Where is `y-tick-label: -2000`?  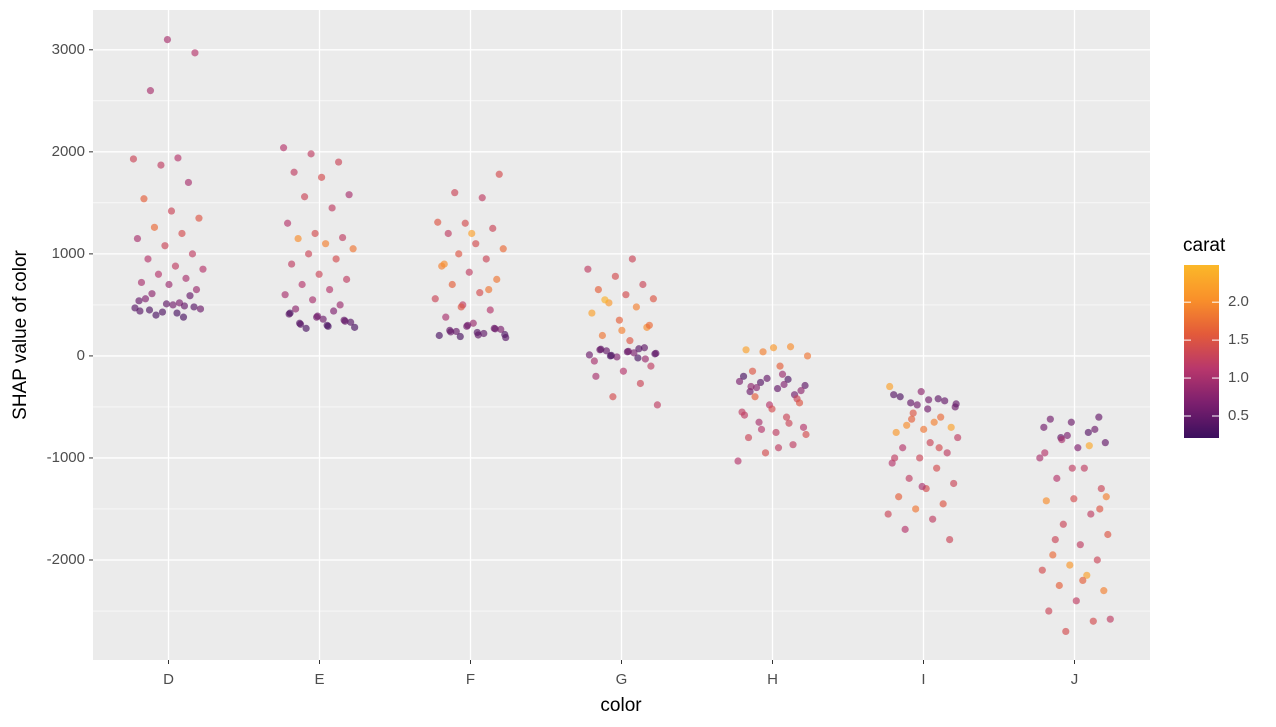 y-tick-label: -2000 is located at coordinates (66, 559).